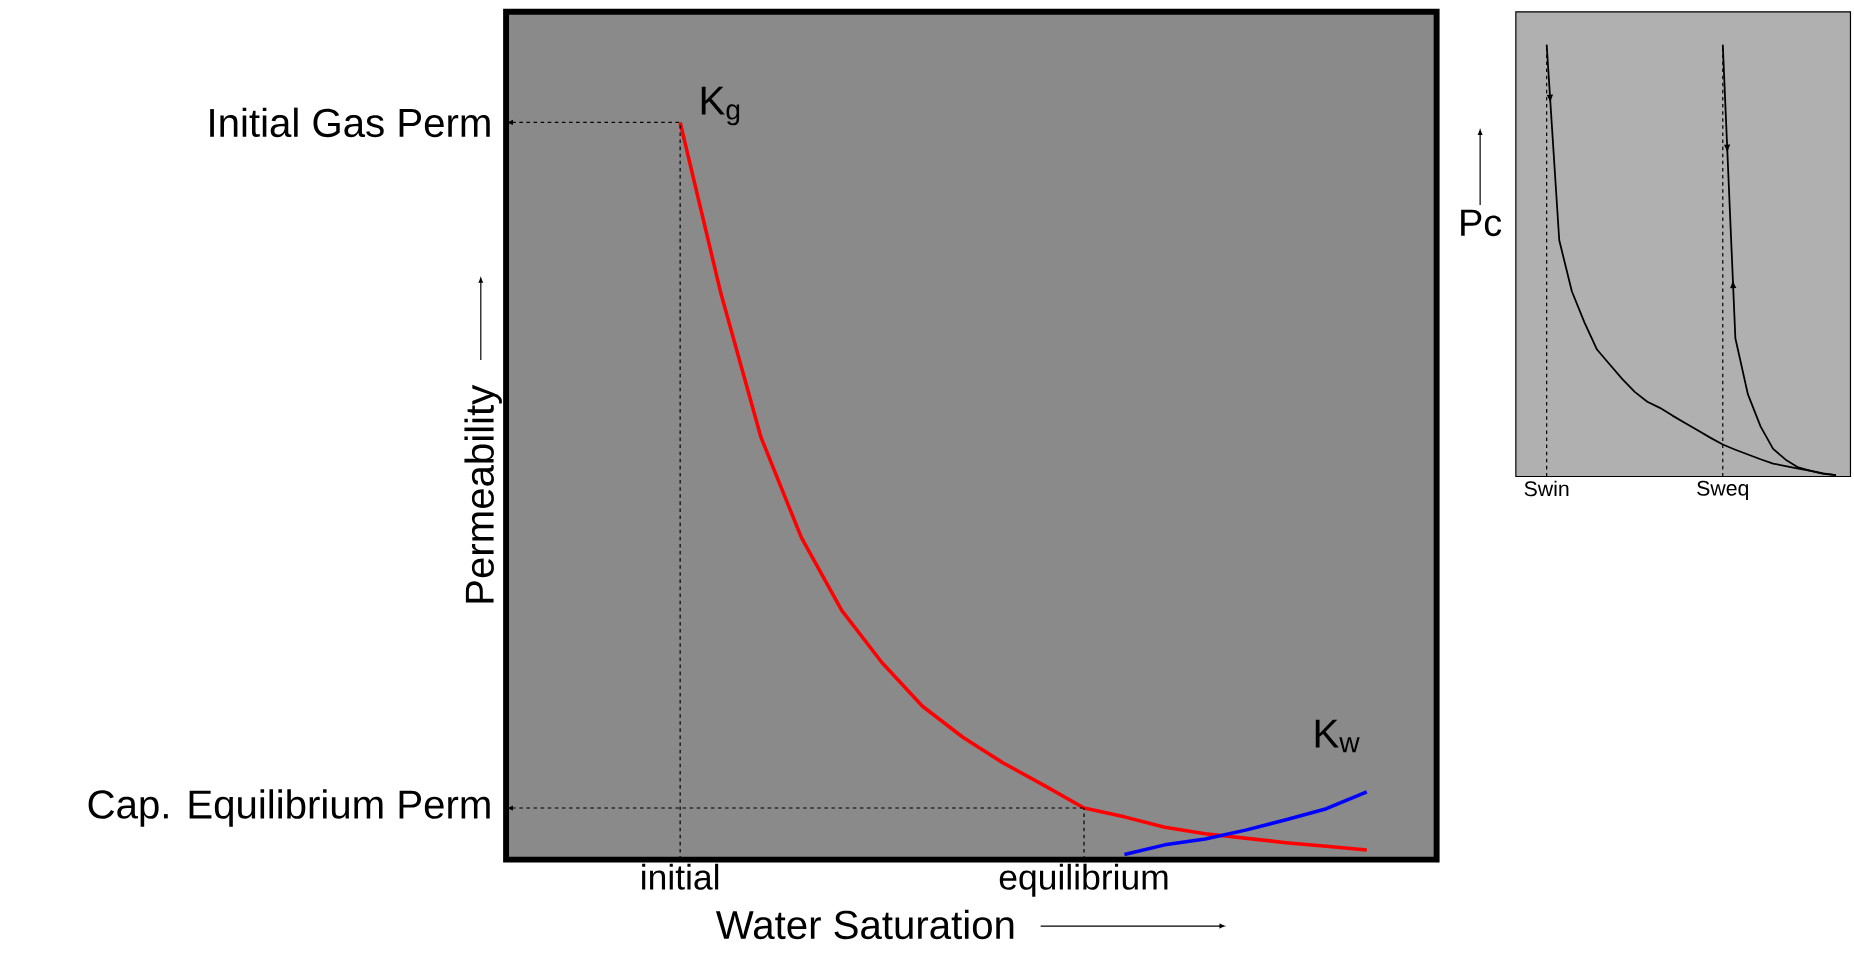 Image resolution: width=1854 pixels, height=970 pixels. Describe the element at coordinates (350, 122) in the screenshot. I see `annotation: Initial Gas Perm` at that location.